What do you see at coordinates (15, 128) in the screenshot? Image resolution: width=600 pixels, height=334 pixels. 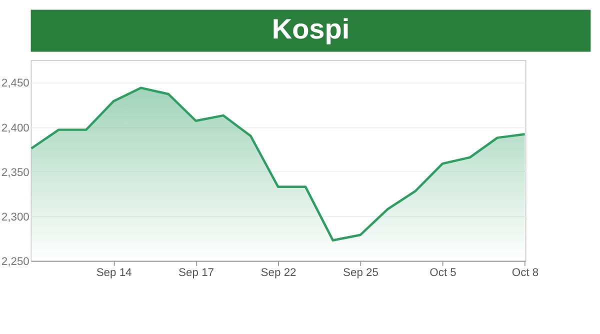 I see `y-tick-label: 2,400` at bounding box center [15, 128].